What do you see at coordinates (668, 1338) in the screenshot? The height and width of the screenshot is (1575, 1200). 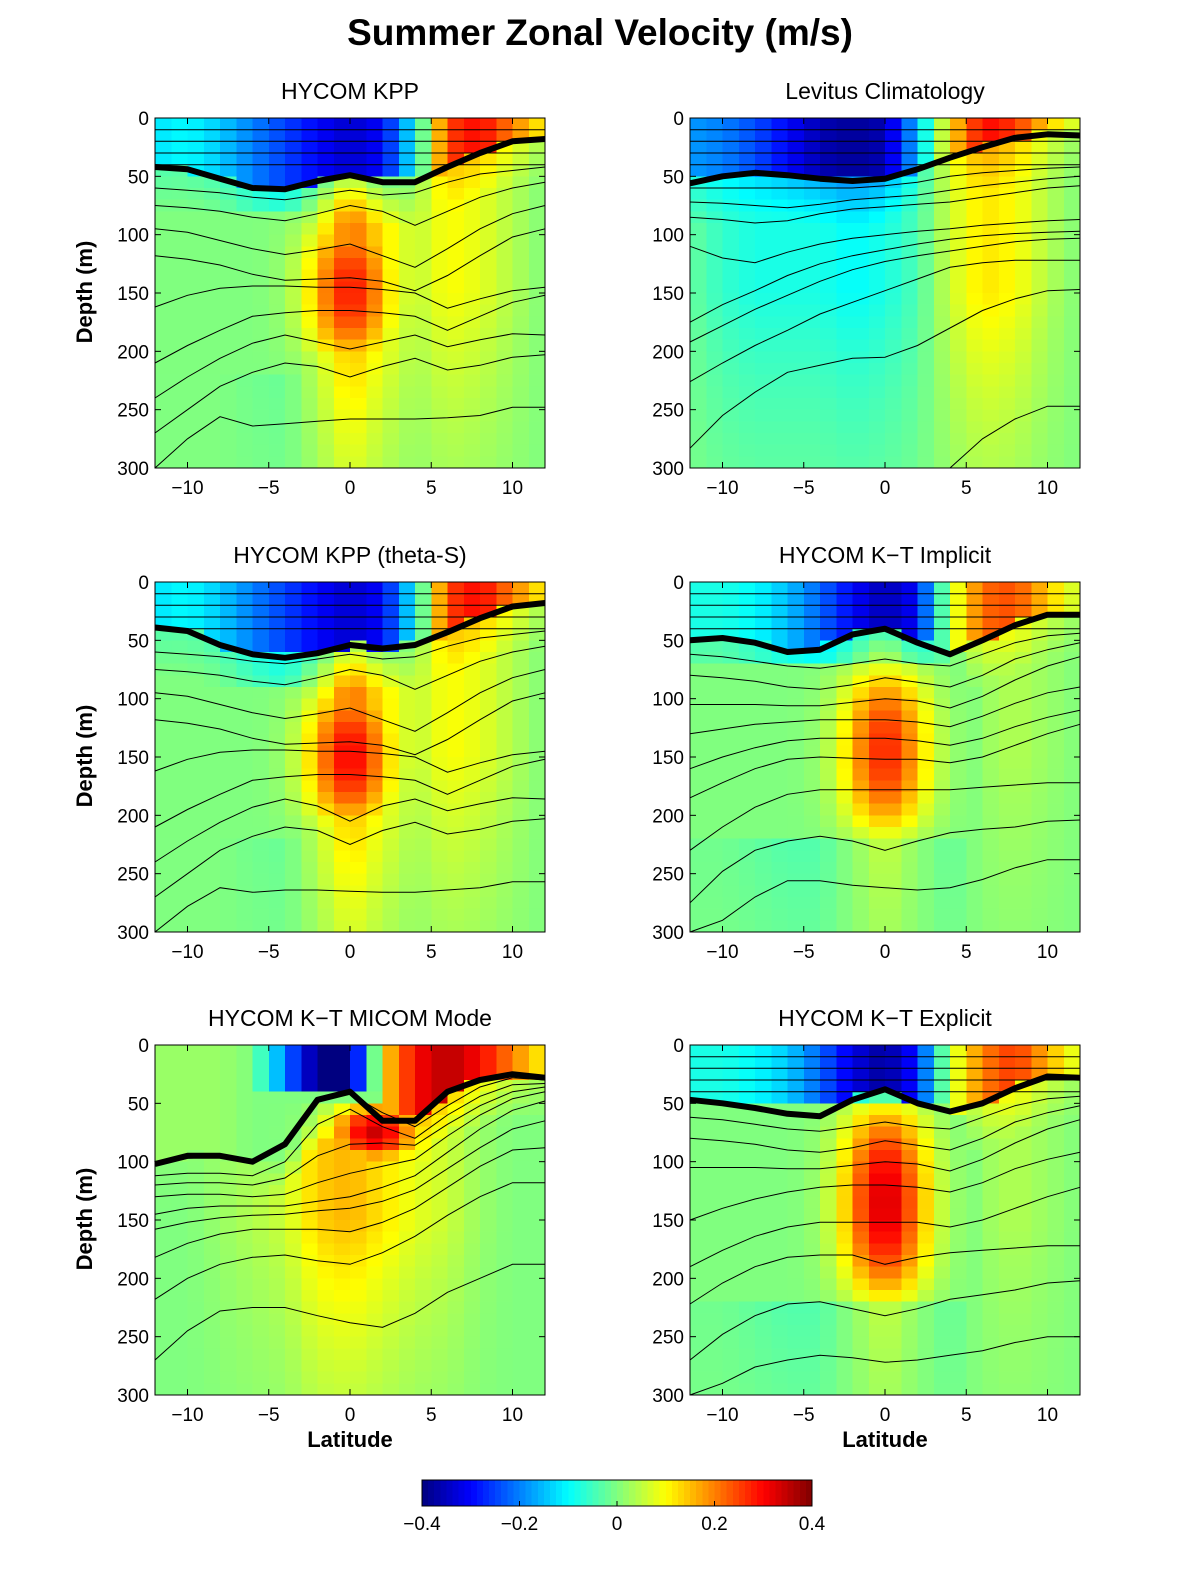 I see `y-tick-label: 250` at bounding box center [668, 1338].